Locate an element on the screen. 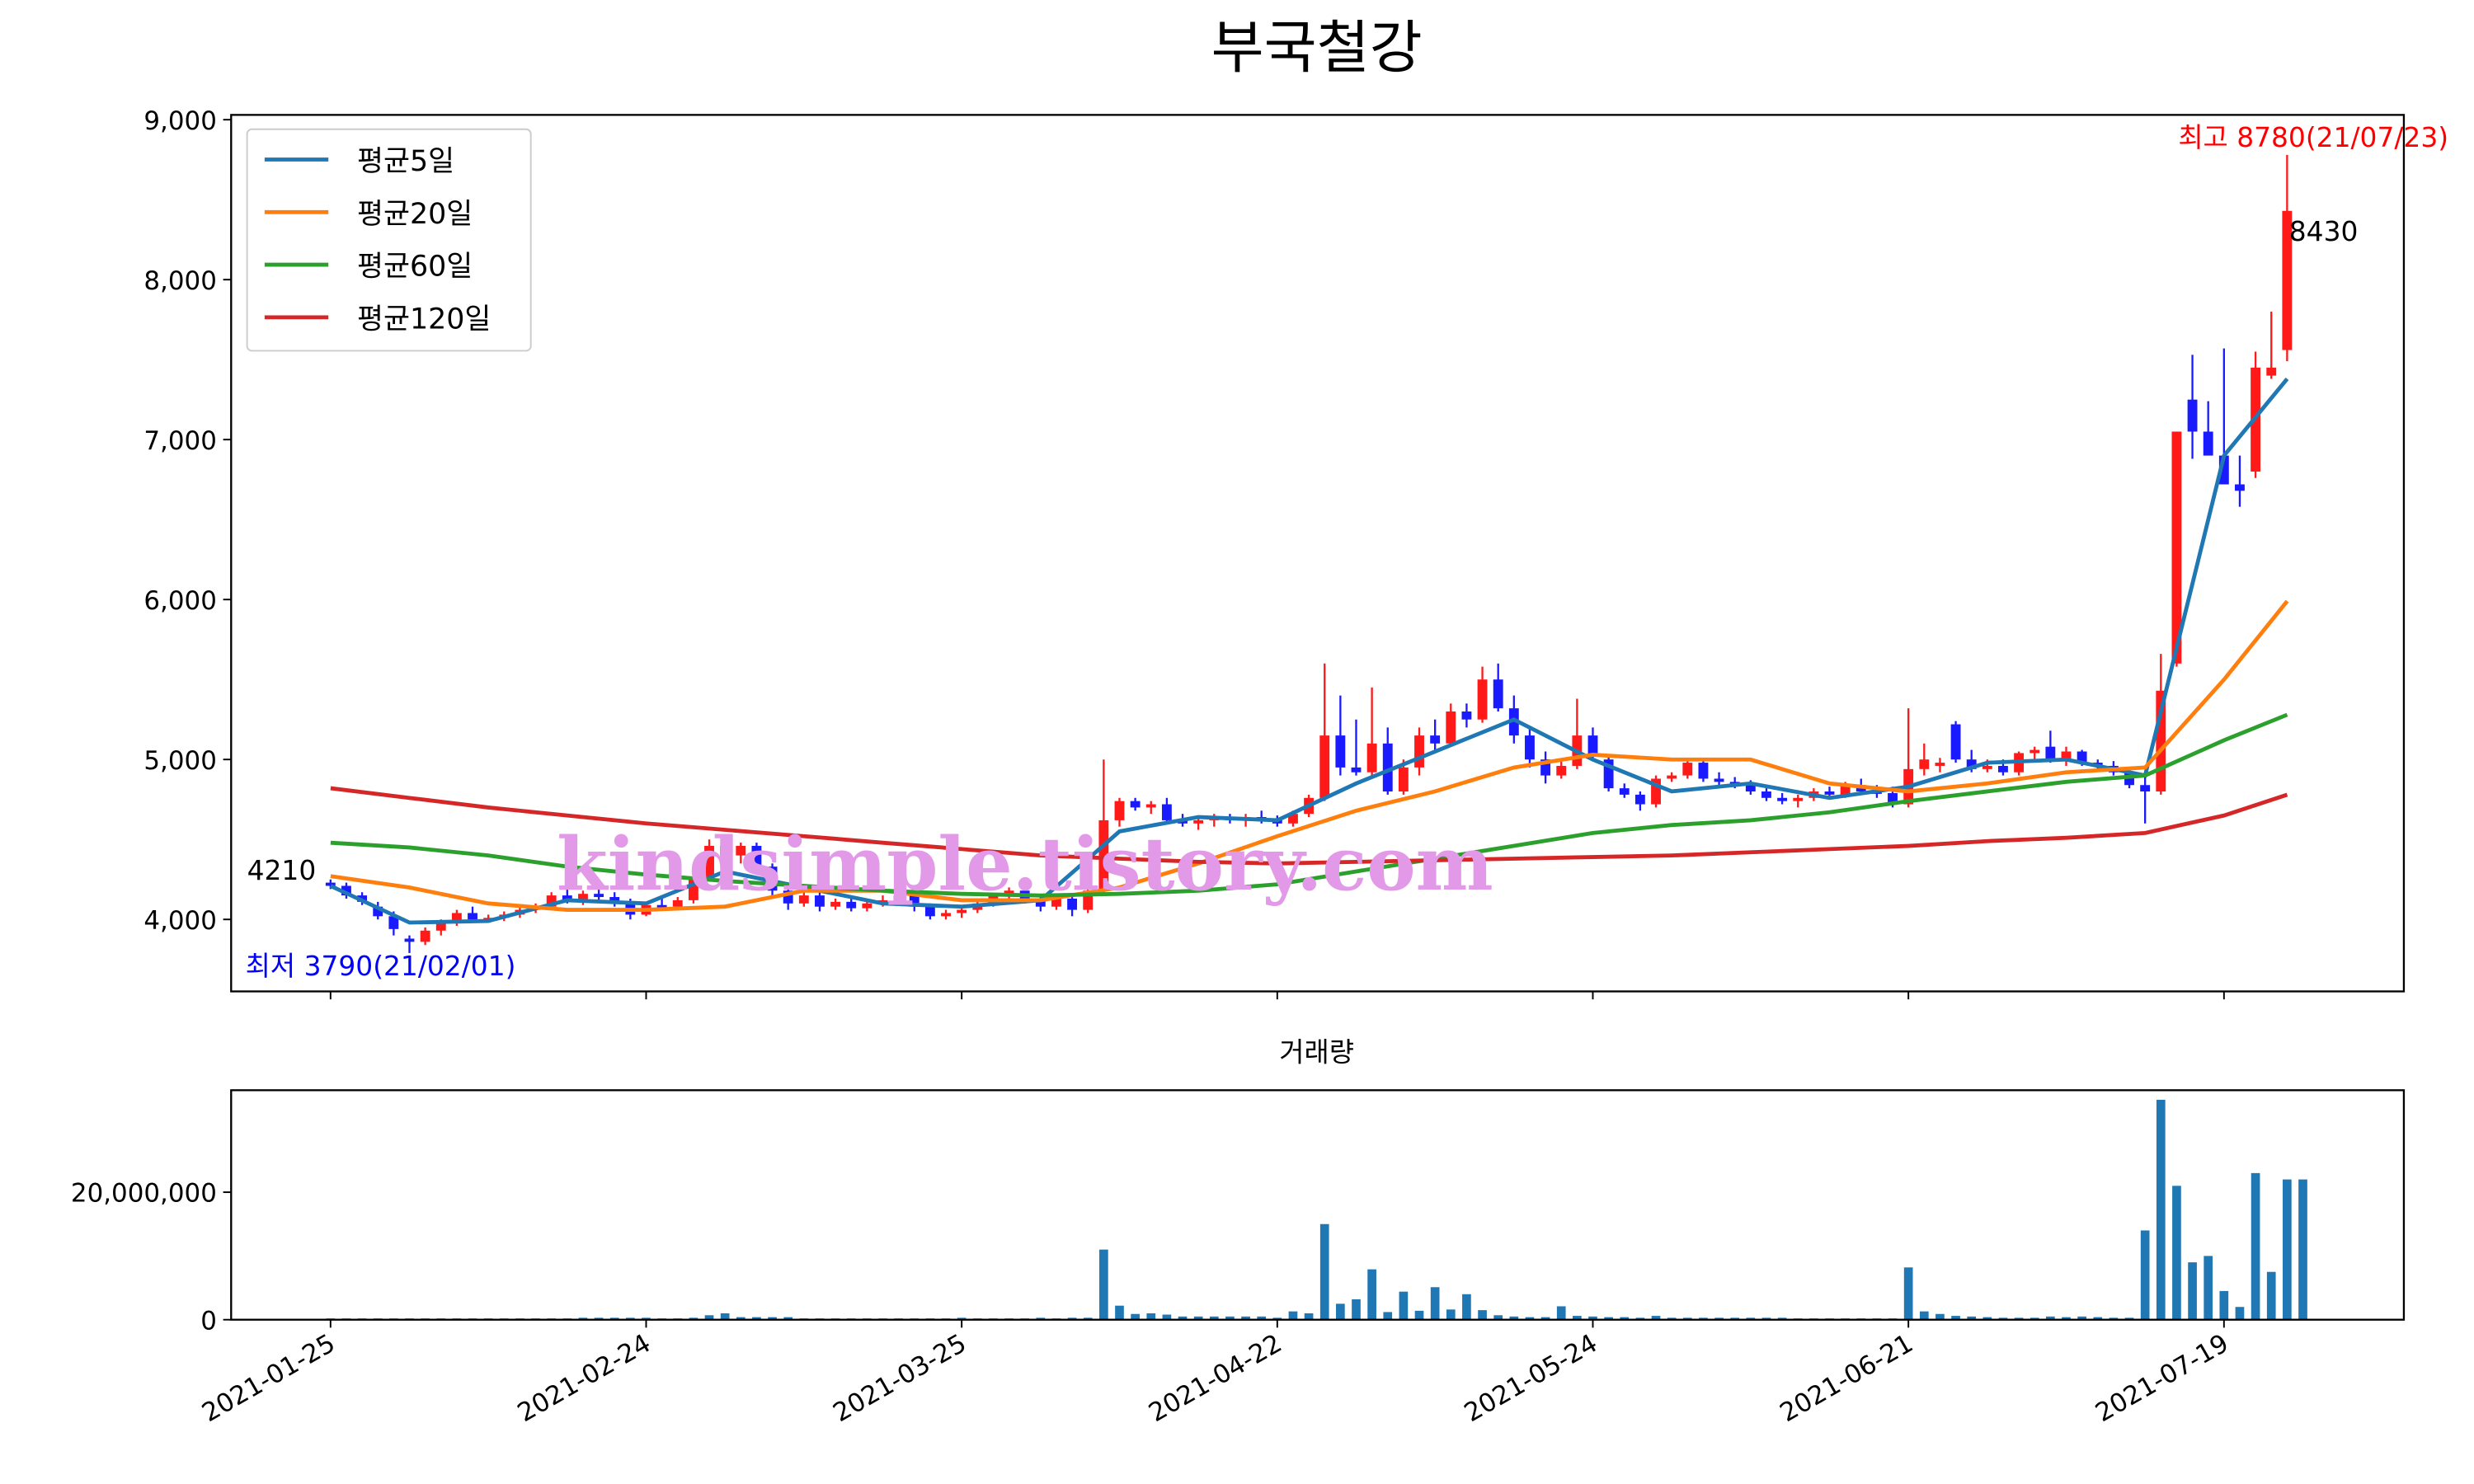 Image resolution: width=2474 pixels, height=1484 pixels. y-tick-label: 8,000 is located at coordinates (179, 281).